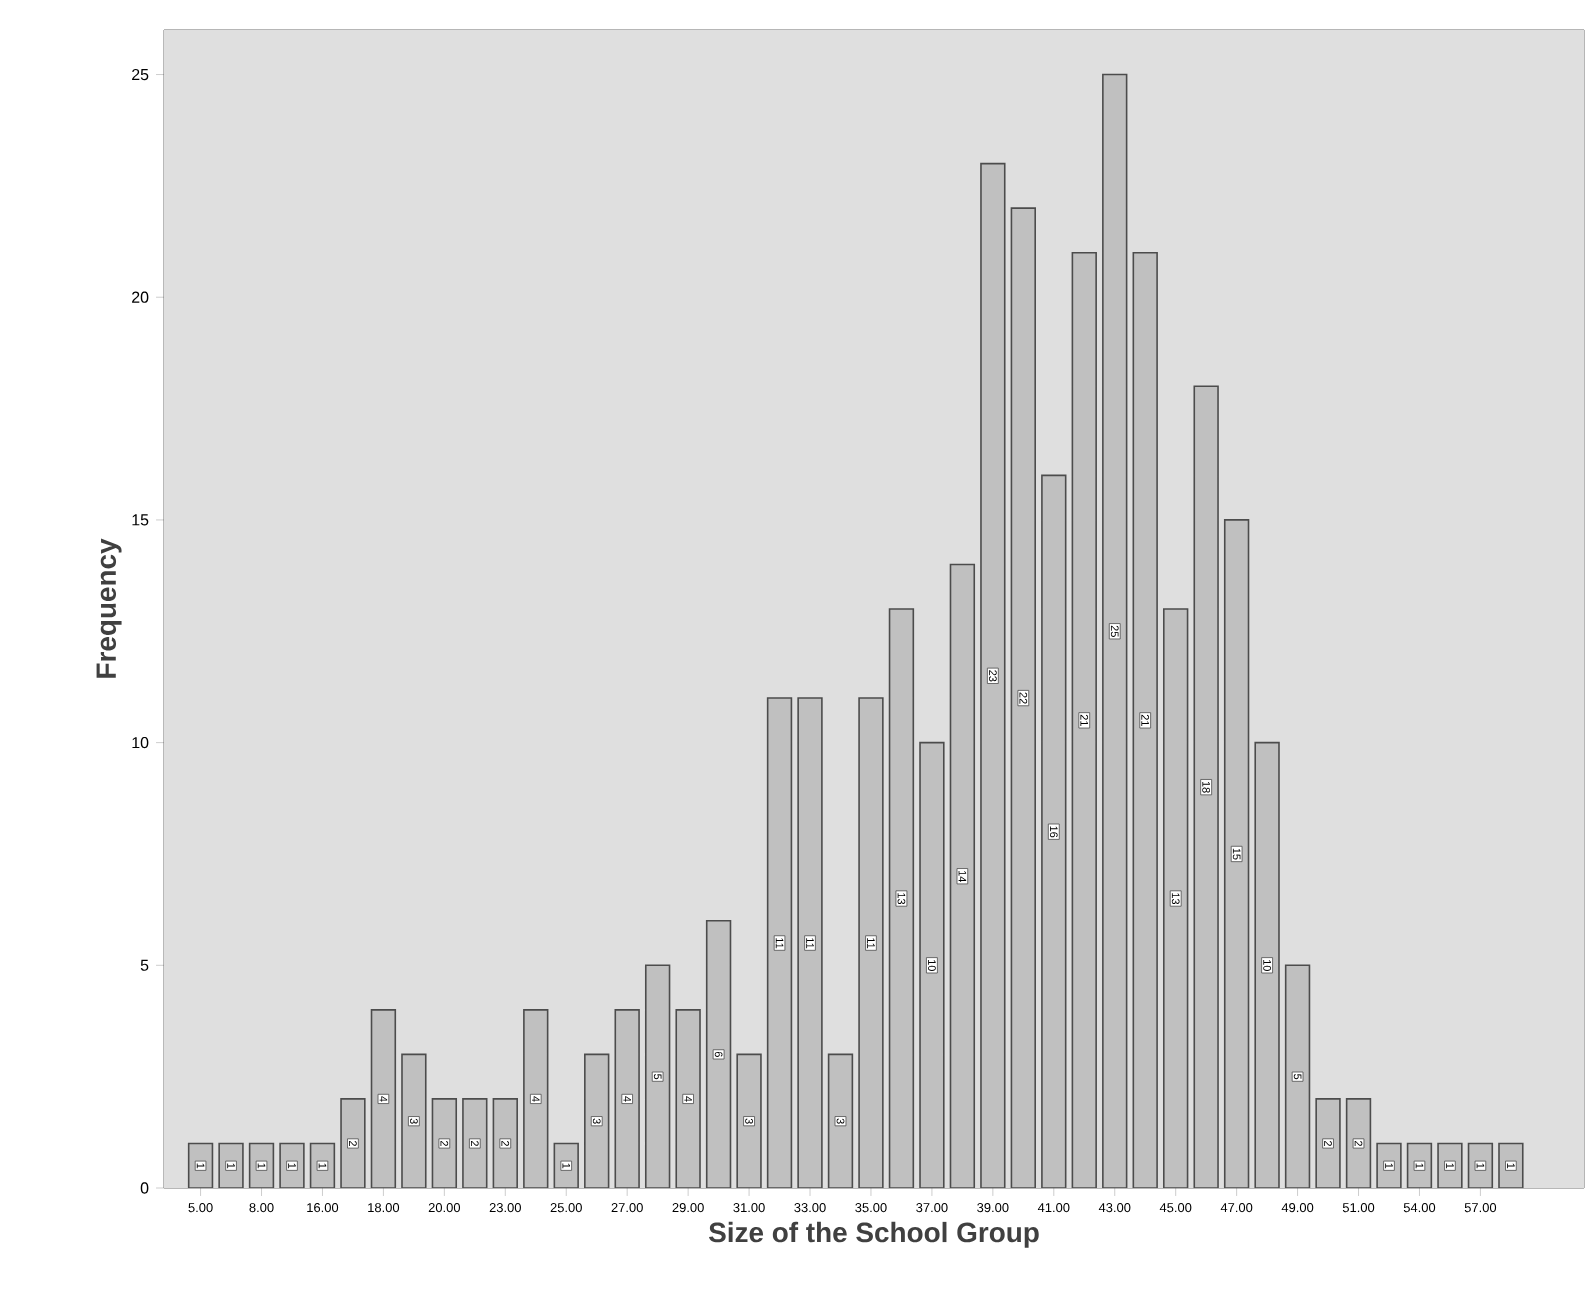  I want to click on y-axis-title: Frequency, so click(109, 608).